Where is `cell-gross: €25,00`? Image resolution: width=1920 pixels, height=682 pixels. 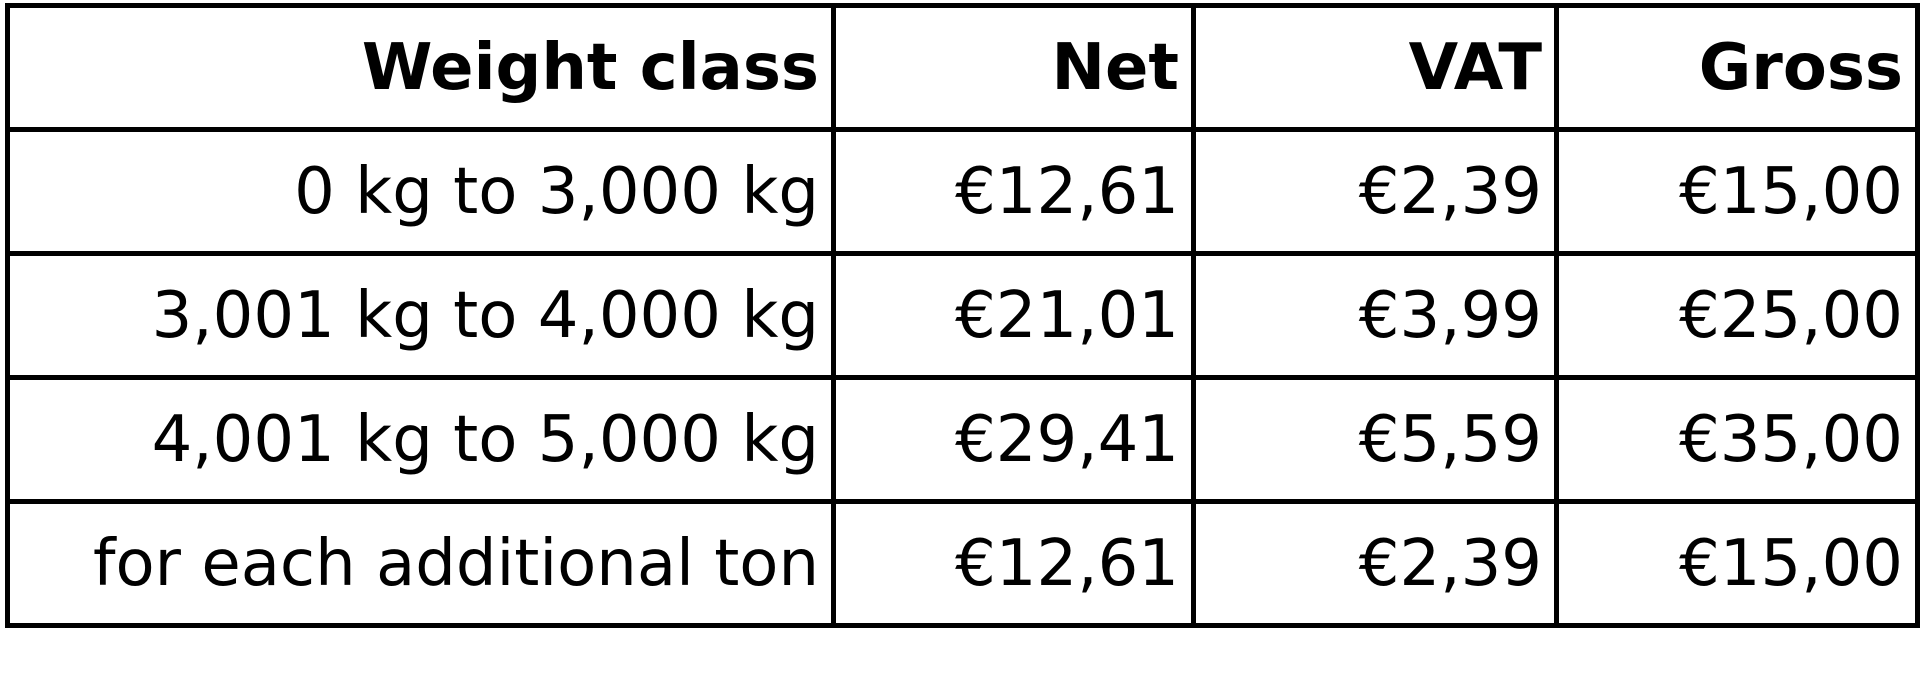
cell-gross: €25,00 is located at coordinates (1737, 315).